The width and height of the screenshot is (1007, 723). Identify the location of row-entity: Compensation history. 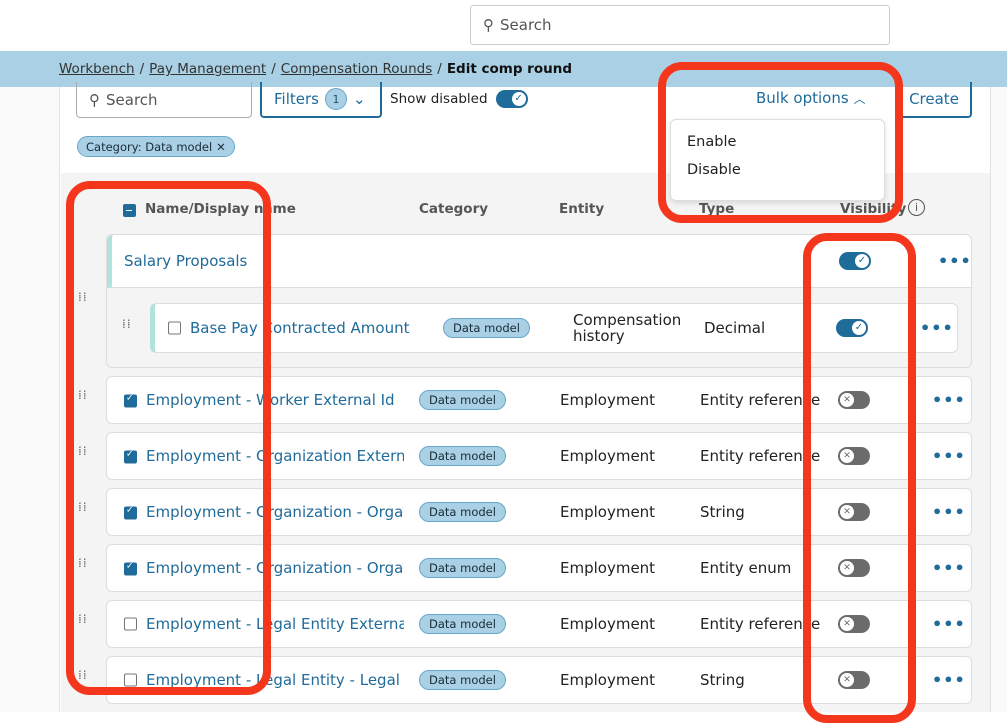
(627, 328).